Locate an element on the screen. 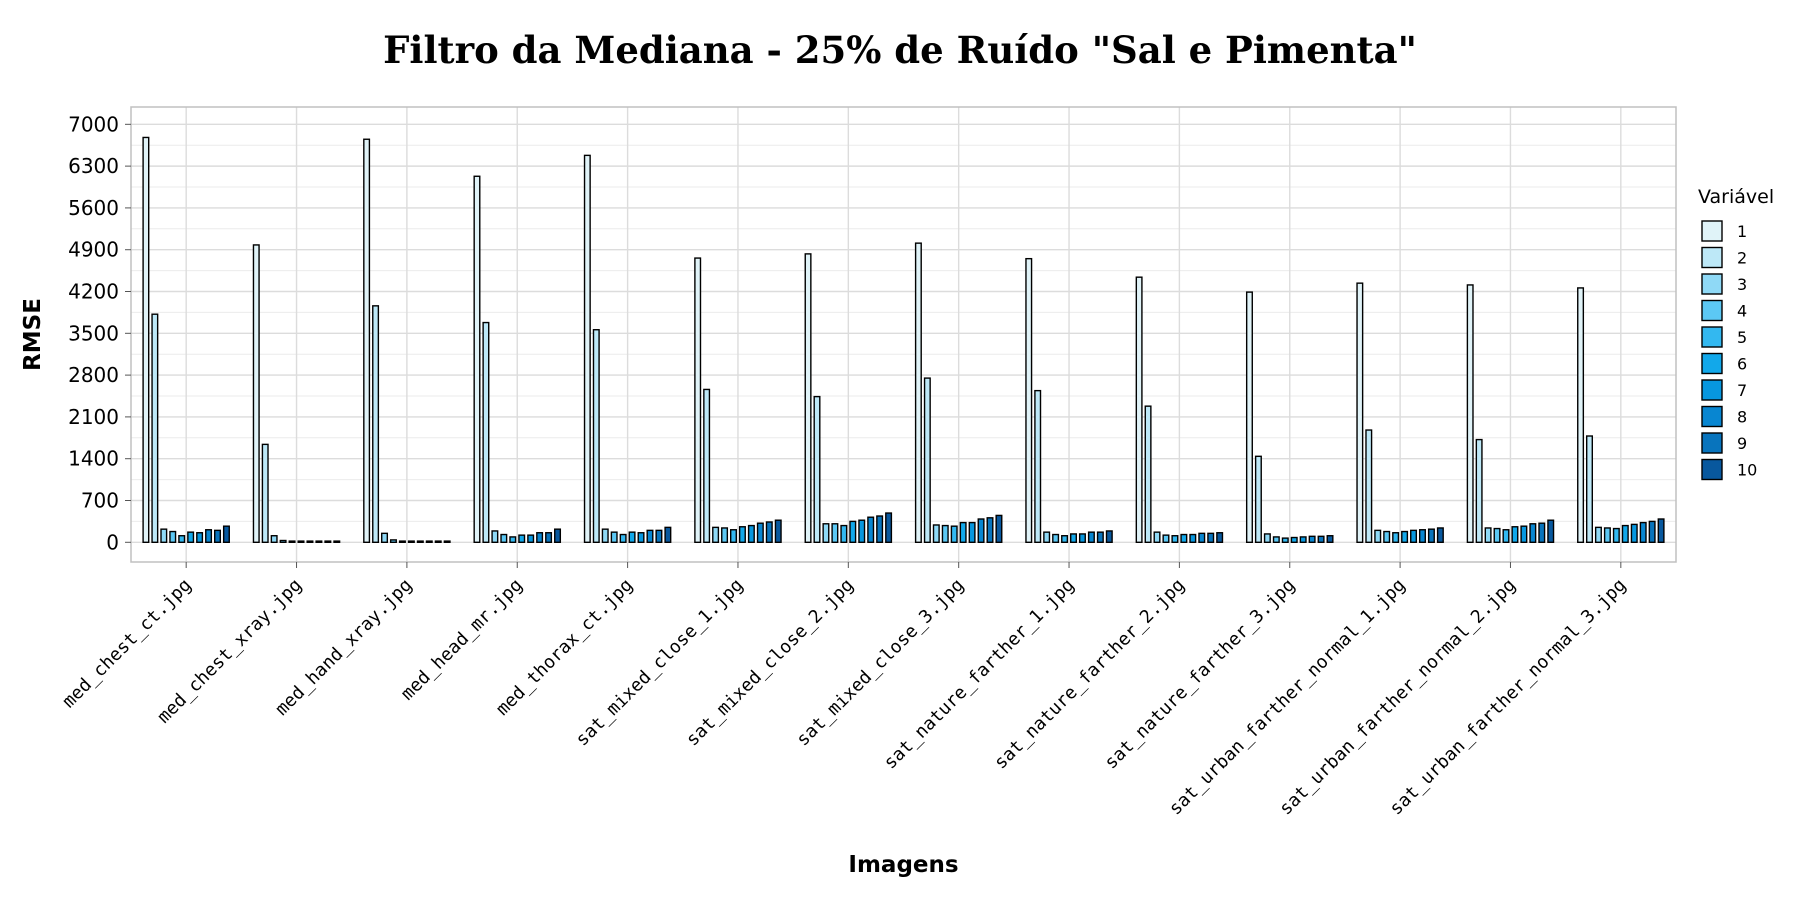 The image size is (1800, 900). legend-entry-label: 5 is located at coordinates (1742, 337).